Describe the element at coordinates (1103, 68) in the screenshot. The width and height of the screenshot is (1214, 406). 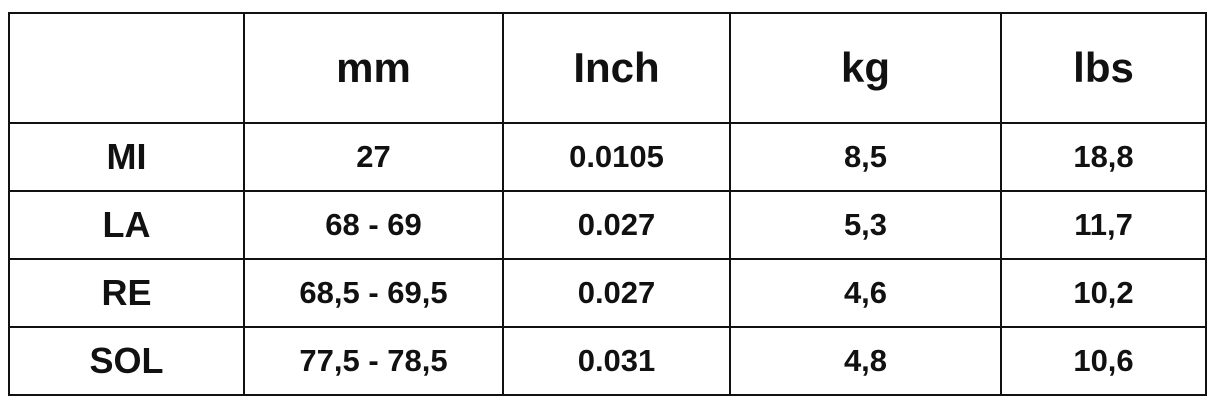
I see `header-lbs: lbs` at that location.